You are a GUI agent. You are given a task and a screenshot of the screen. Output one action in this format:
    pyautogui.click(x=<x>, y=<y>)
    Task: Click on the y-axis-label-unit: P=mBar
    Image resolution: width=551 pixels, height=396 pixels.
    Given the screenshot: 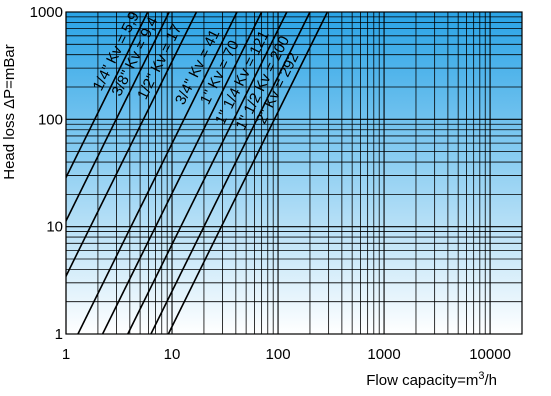 What is the action you would take?
    pyautogui.click(x=9, y=71)
    